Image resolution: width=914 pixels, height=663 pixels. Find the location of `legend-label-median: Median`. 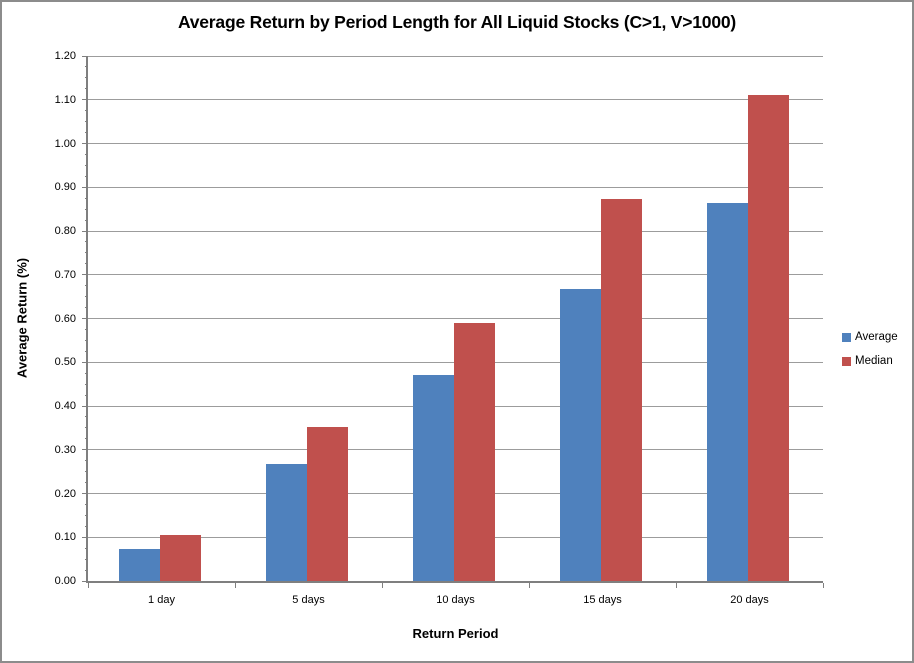

legend-label-median: Median is located at coordinates (874, 361).